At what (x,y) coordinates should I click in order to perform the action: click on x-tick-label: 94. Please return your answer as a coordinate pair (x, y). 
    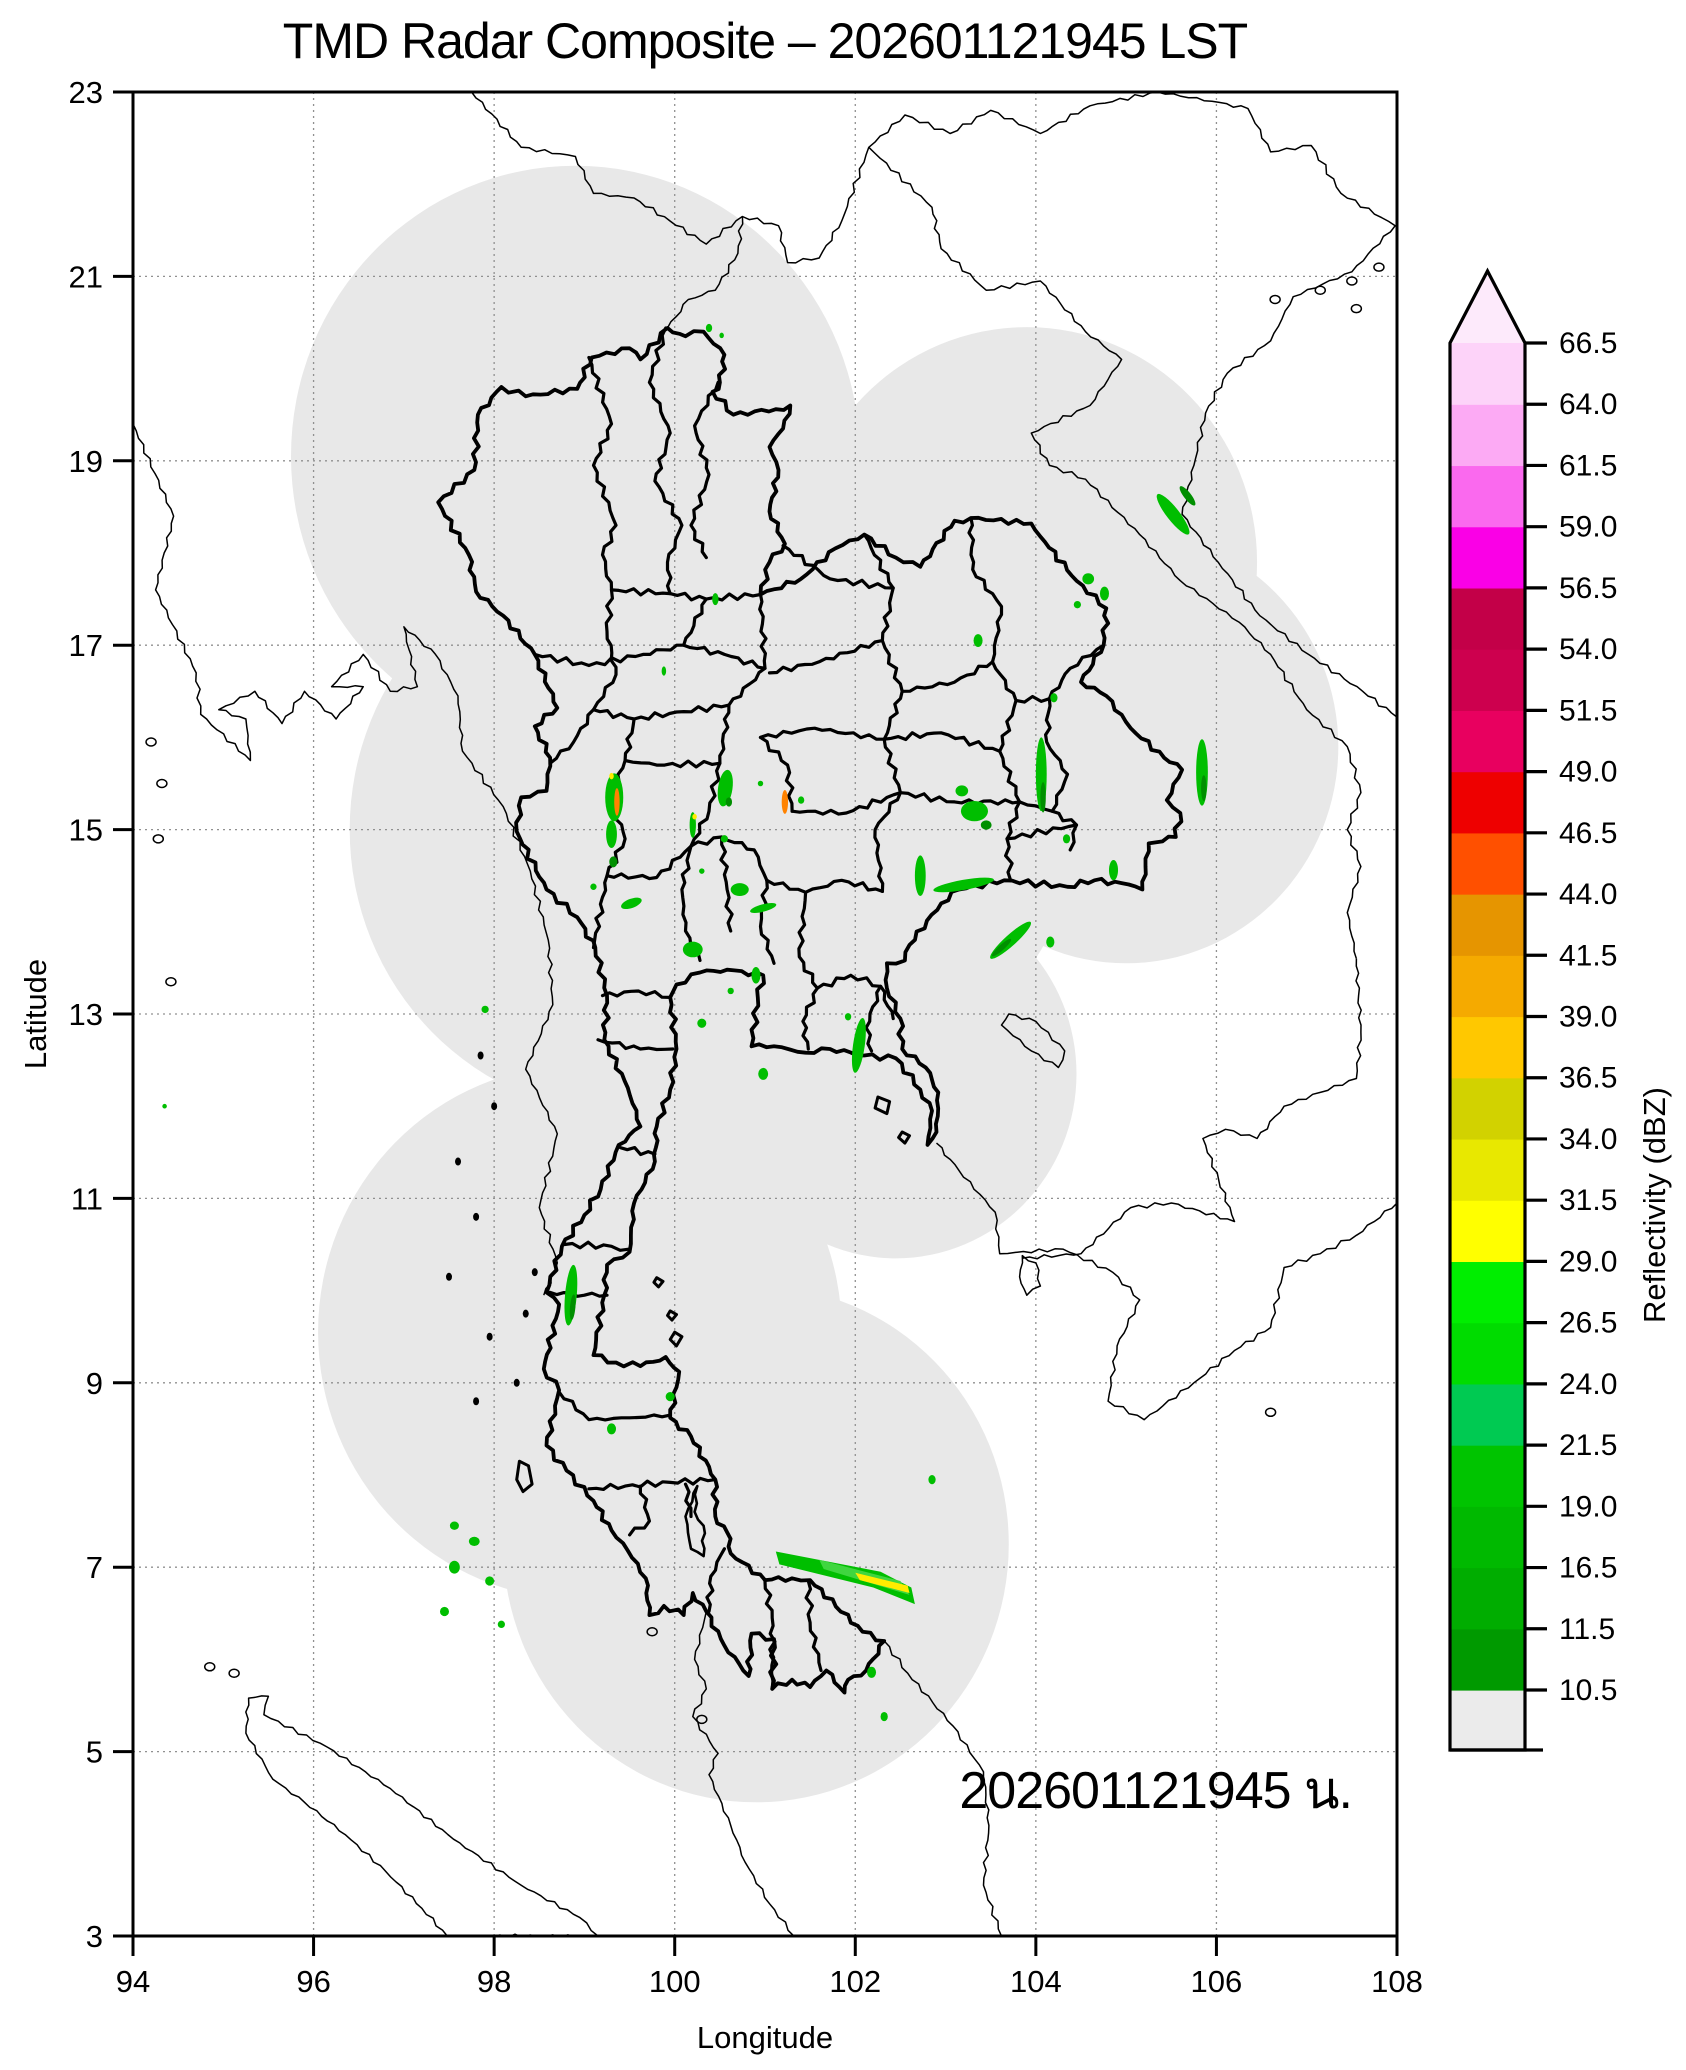
    Looking at the image, I should click on (133, 1981).